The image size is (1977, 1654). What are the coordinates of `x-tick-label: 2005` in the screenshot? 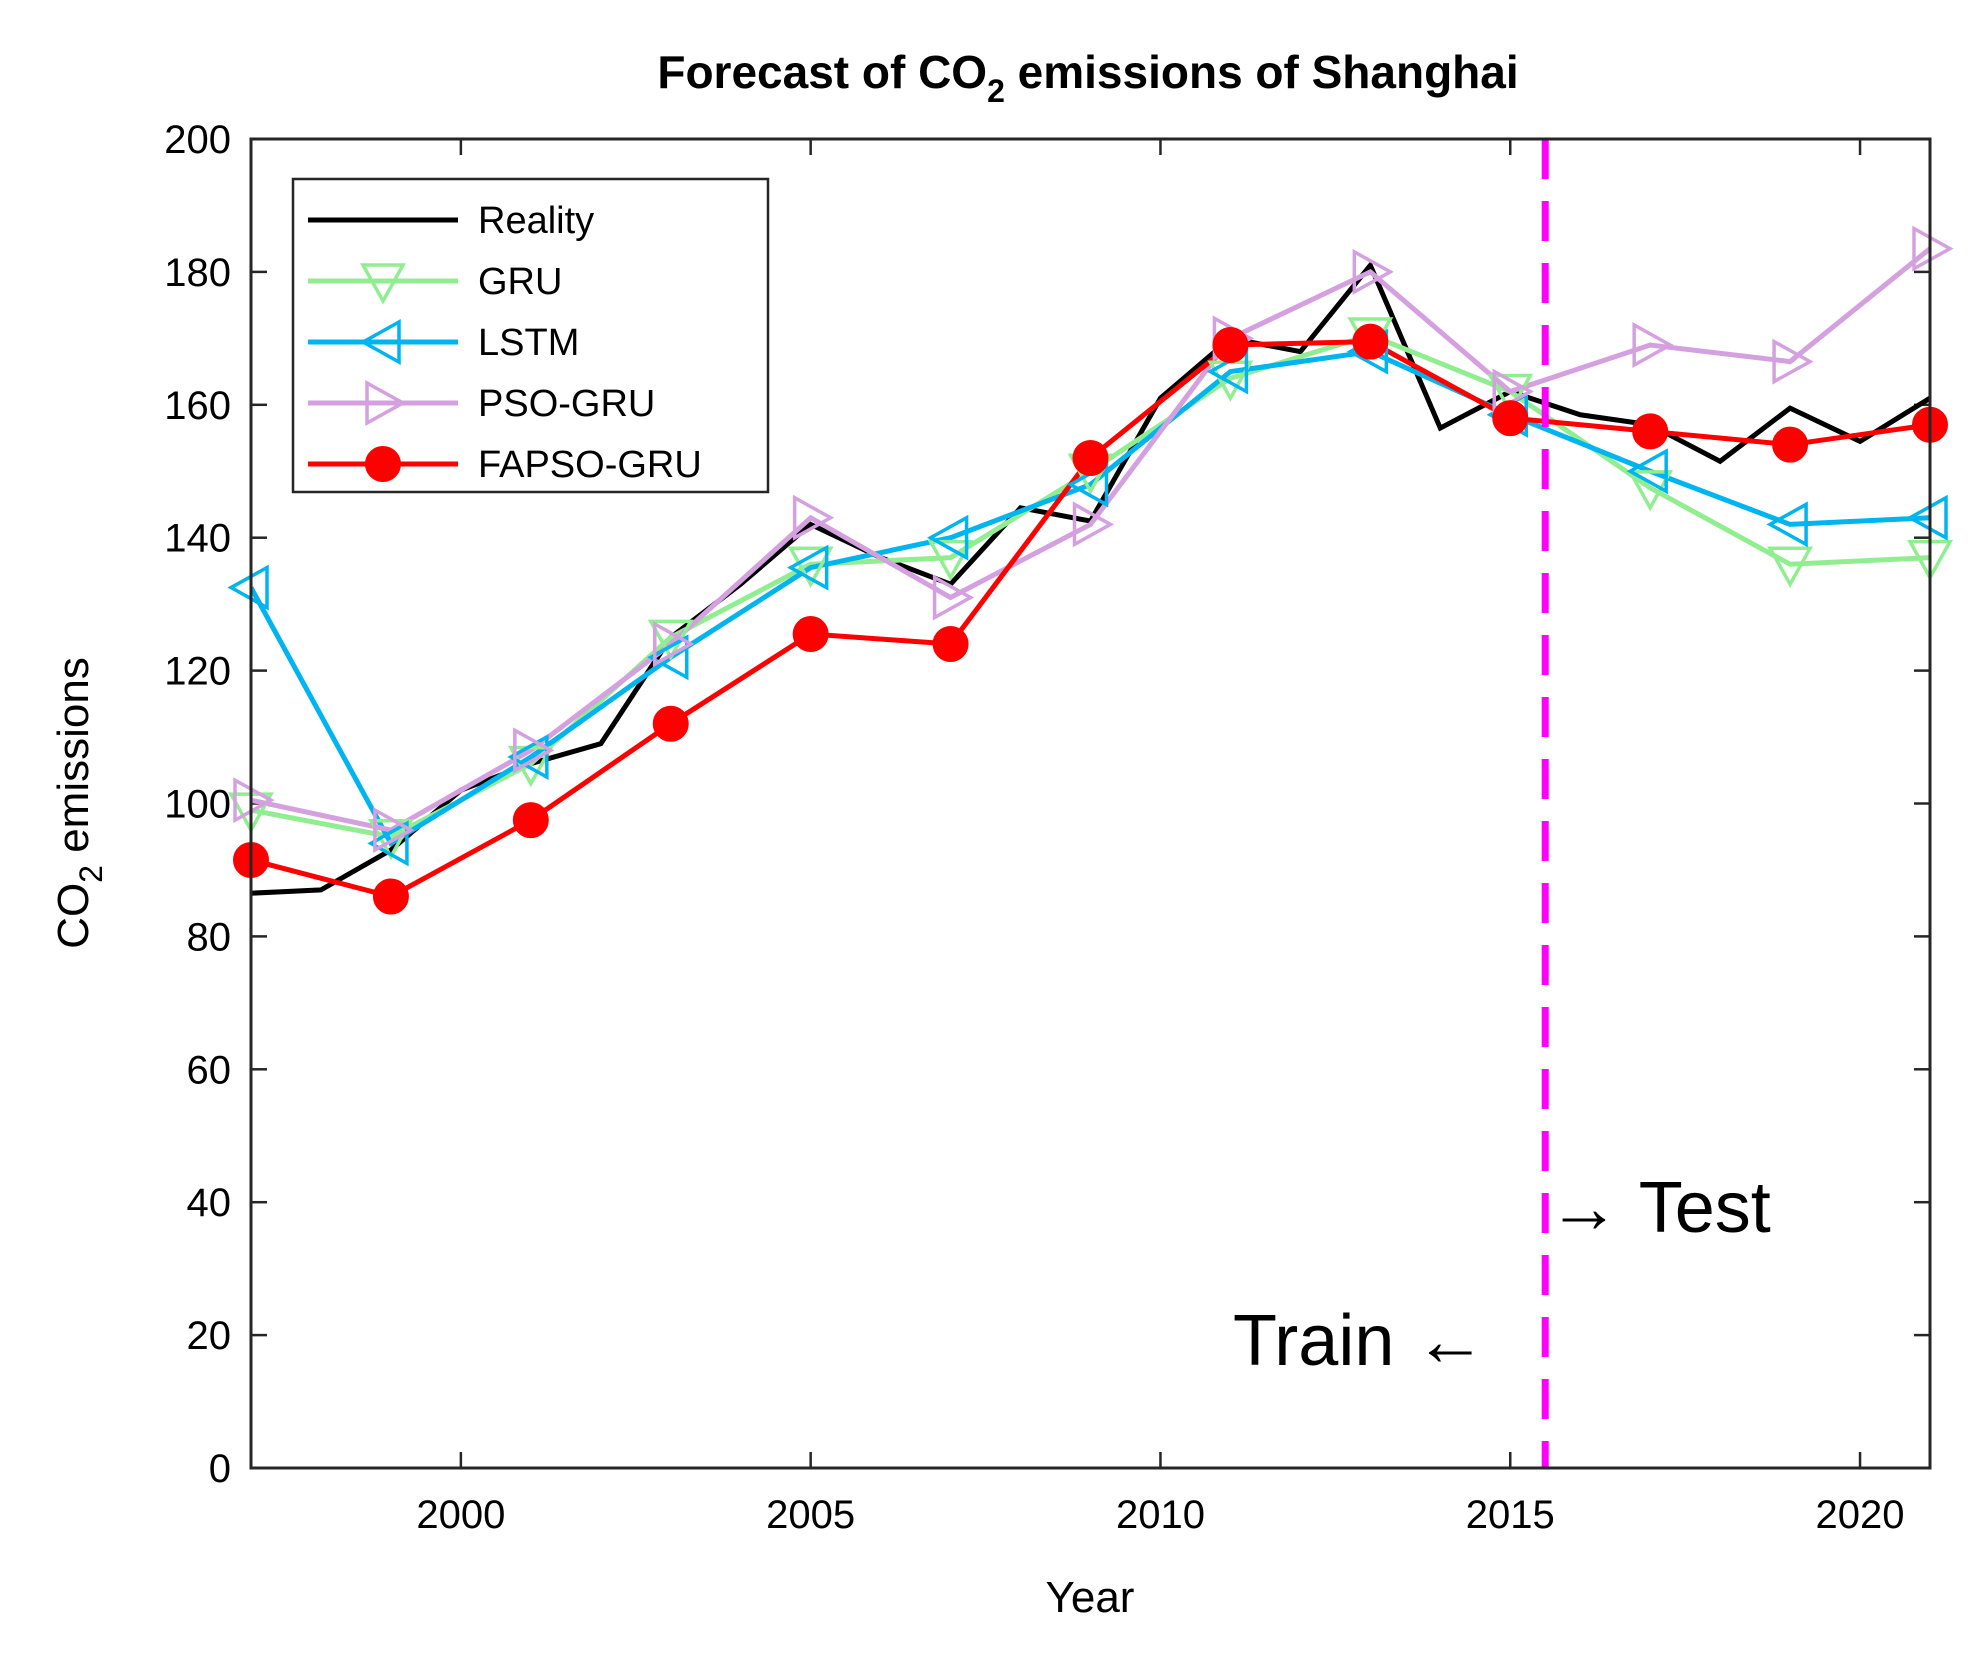 It's located at (810, 1515).